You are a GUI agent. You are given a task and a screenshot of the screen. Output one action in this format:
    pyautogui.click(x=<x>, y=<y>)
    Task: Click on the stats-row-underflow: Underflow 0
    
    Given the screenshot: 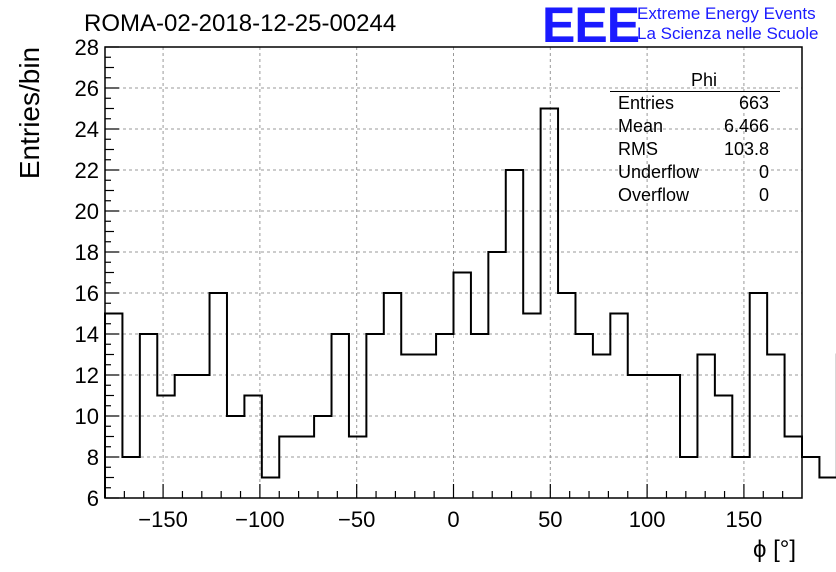 What is the action you would take?
    pyautogui.click(x=695, y=172)
    